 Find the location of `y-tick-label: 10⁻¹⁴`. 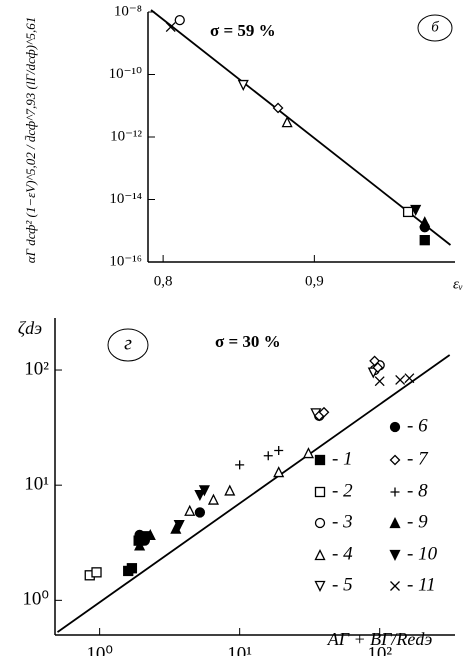

y-tick-label: 10⁻¹⁴ is located at coordinates (125, 199).